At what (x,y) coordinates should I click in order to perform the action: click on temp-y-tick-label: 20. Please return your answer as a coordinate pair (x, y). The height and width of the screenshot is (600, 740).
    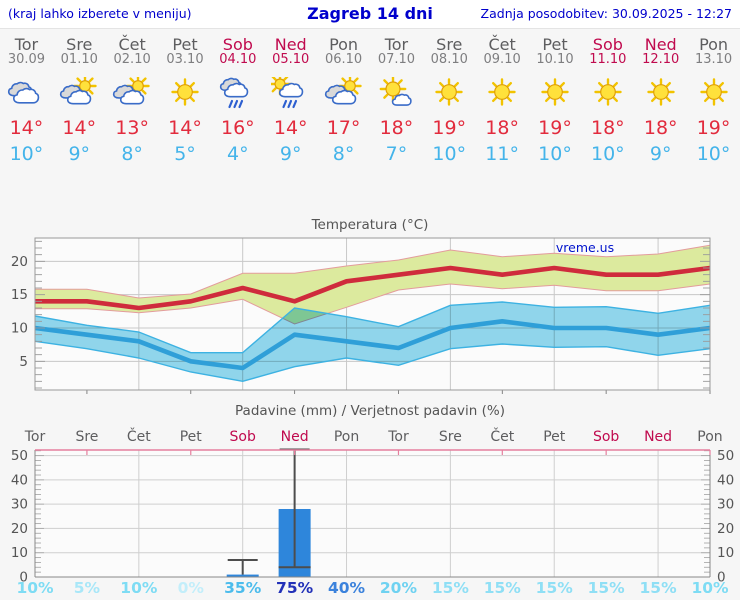
    Looking at the image, I should click on (19, 262).